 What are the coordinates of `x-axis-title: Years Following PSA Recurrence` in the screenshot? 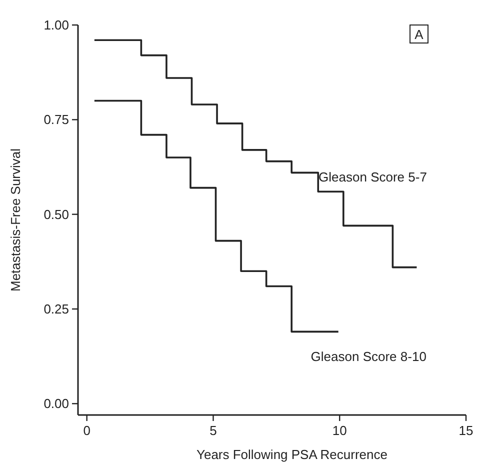 It's located at (292, 454).